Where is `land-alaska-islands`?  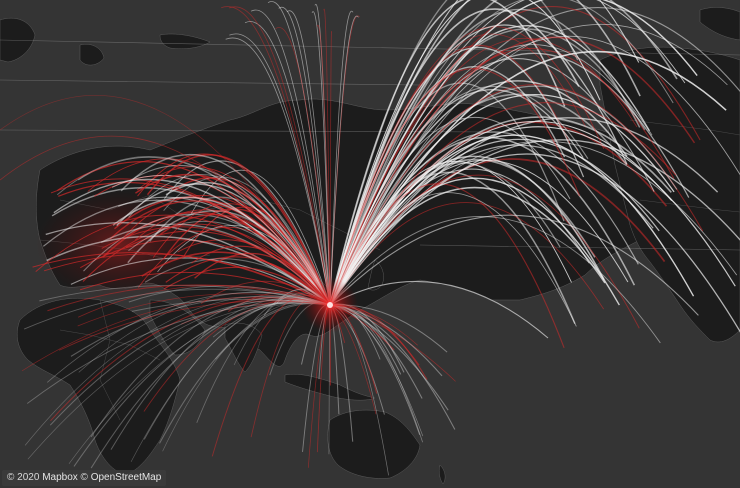
land-alaska-islands is located at coordinates (719, 24).